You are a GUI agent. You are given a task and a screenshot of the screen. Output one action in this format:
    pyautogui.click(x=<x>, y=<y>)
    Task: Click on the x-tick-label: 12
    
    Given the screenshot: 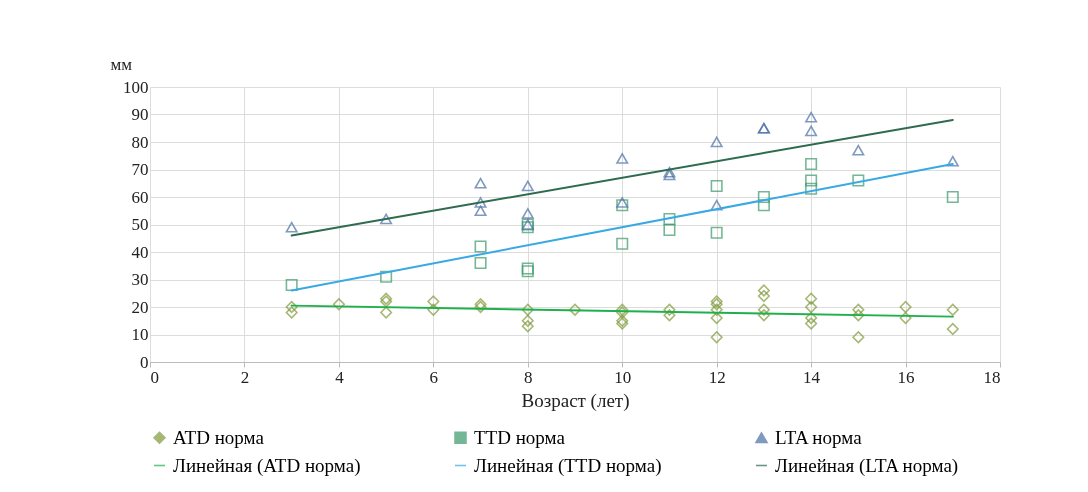 What is the action you would take?
    pyautogui.click(x=717, y=377)
    